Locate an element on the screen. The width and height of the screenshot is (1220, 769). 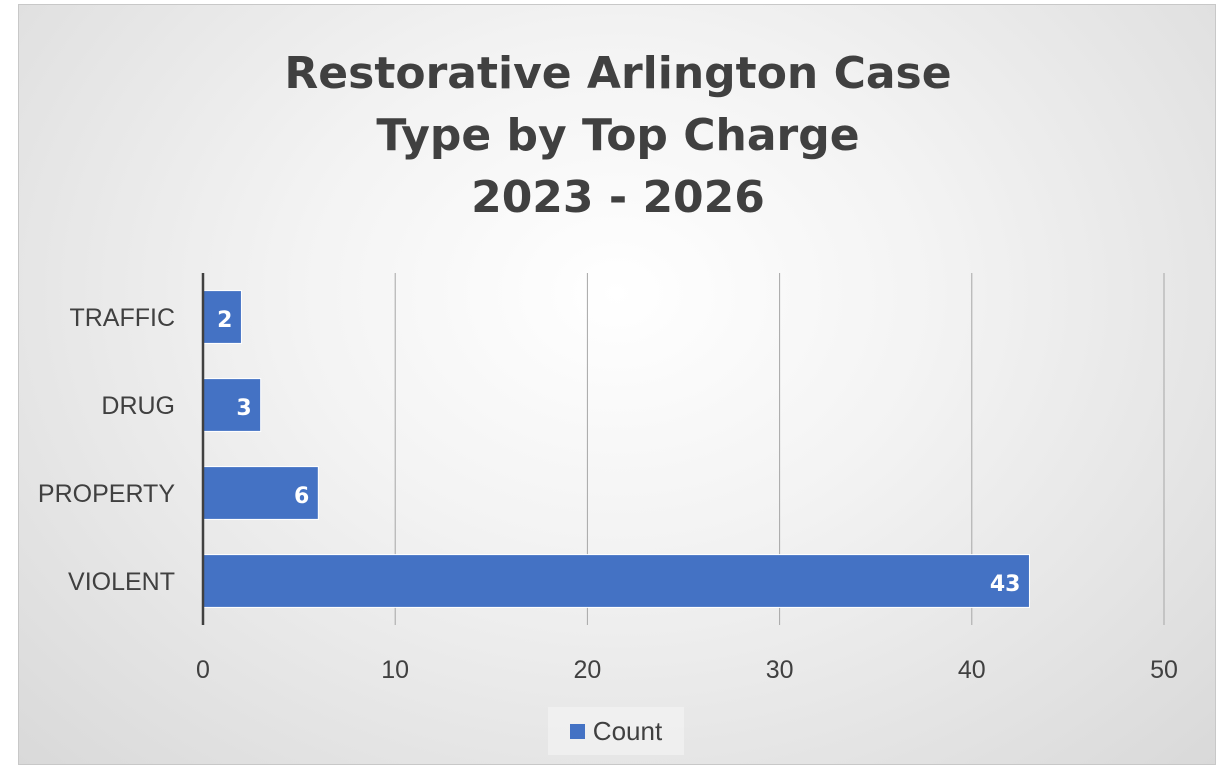
legend: Count is located at coordinates (616, 731).